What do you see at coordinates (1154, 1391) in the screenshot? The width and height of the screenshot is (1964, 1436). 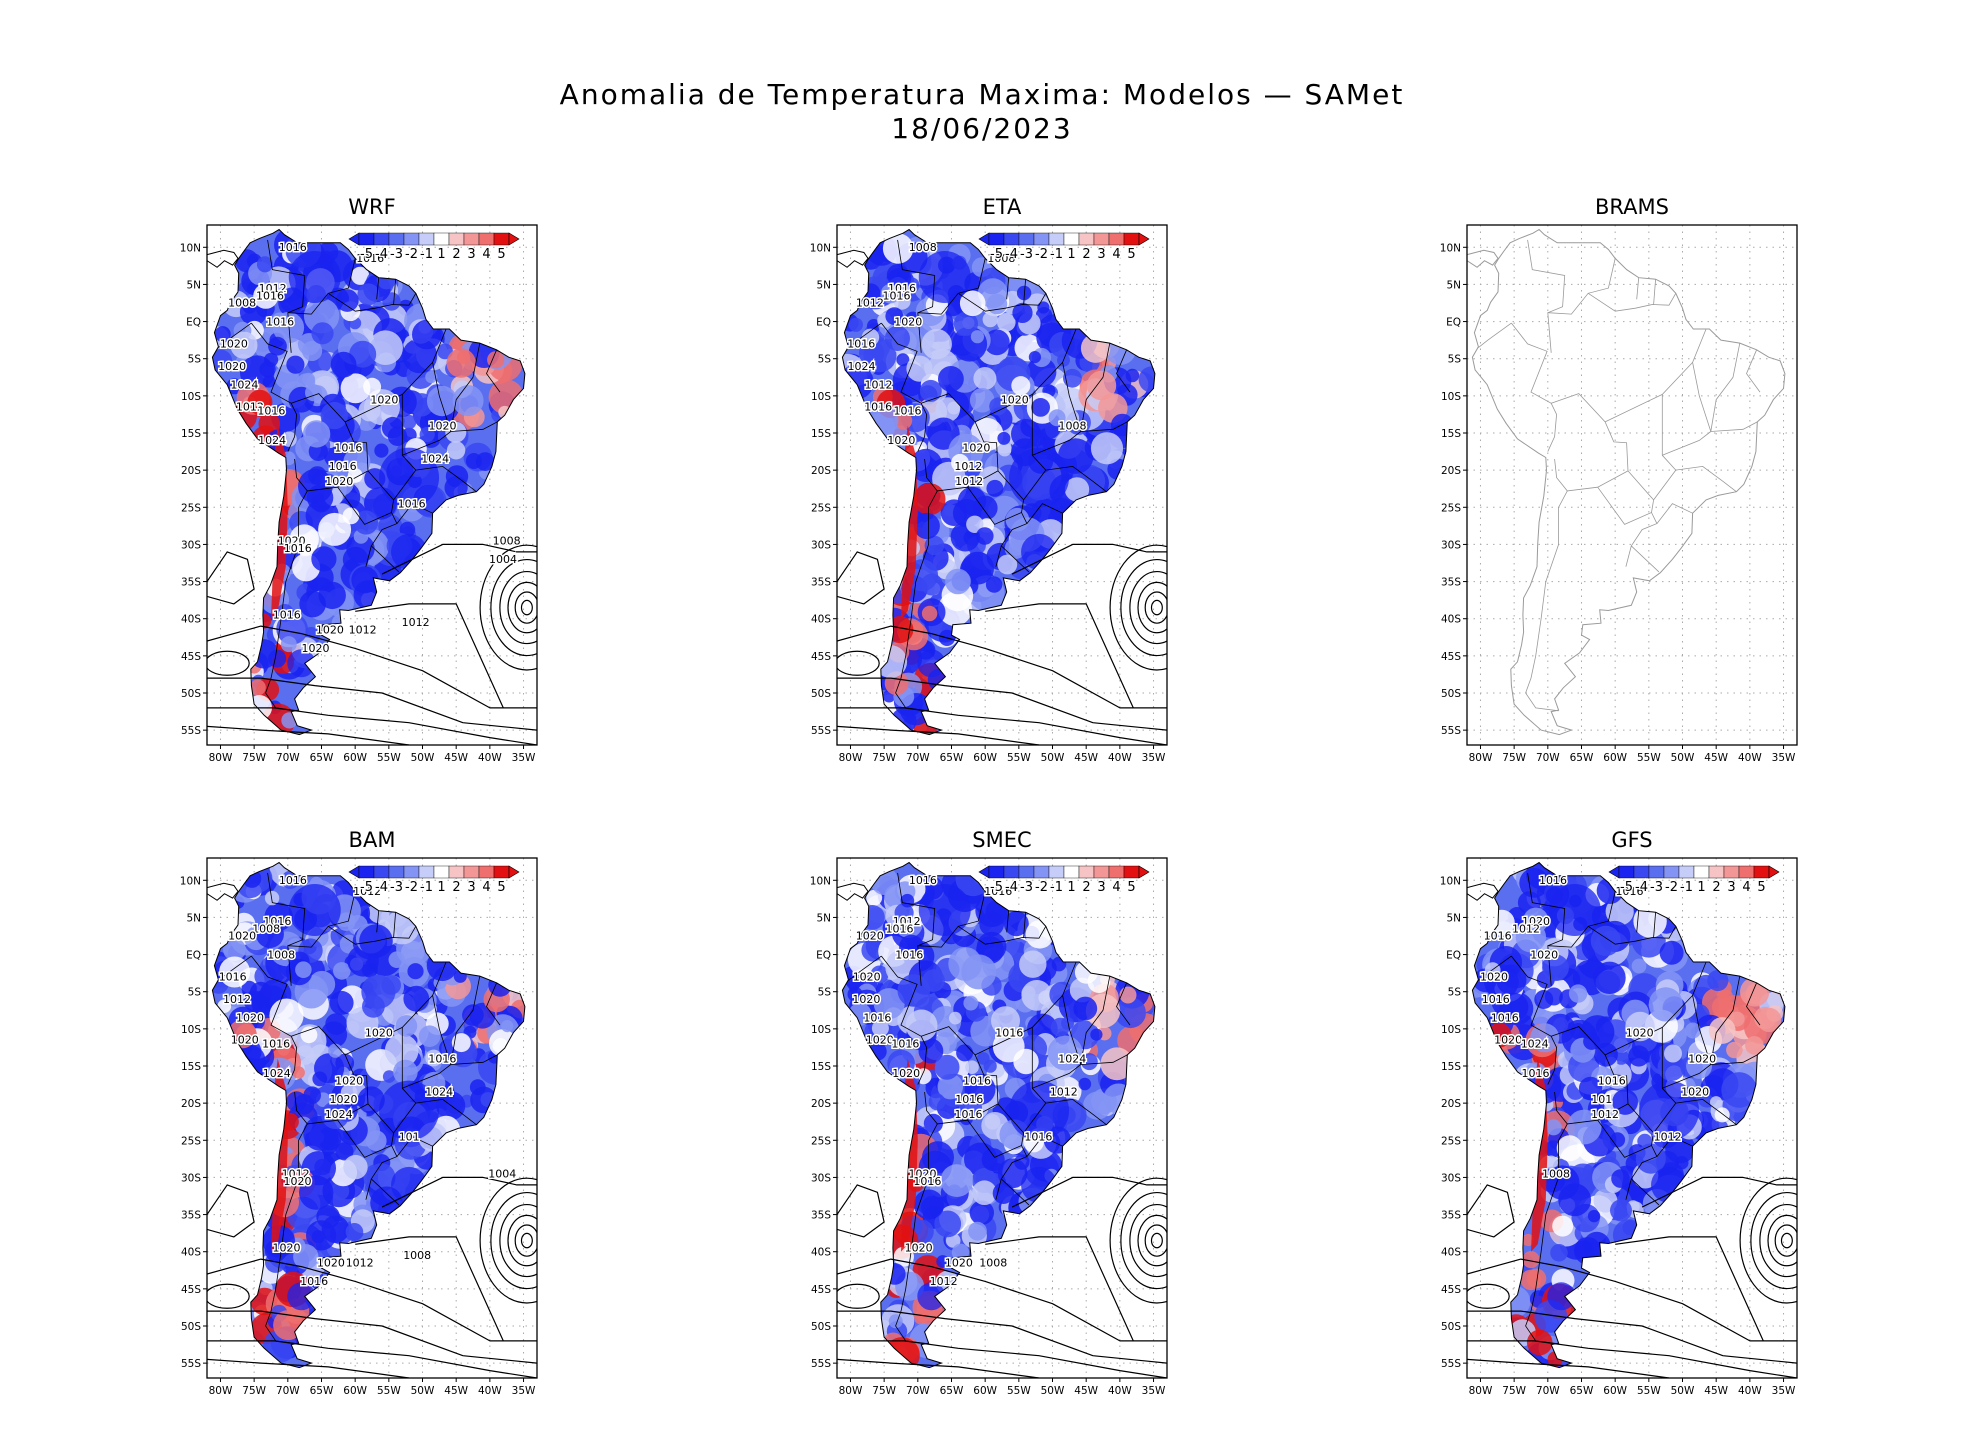 I see `lon-label: 35W` at bounding box center [1154, 1391].